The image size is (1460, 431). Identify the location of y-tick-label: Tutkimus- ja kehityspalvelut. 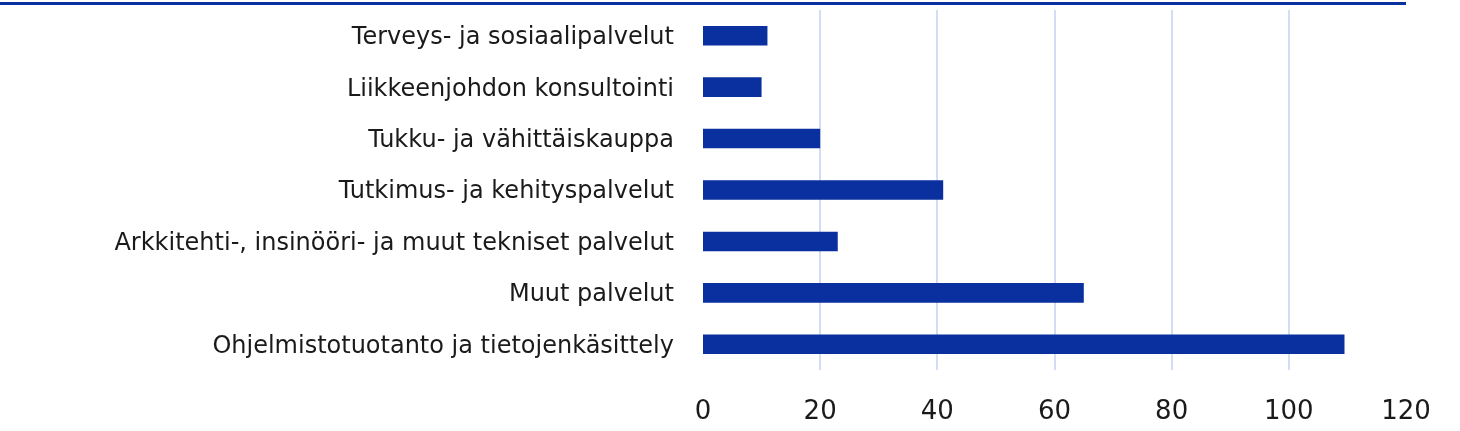
(505, 190).